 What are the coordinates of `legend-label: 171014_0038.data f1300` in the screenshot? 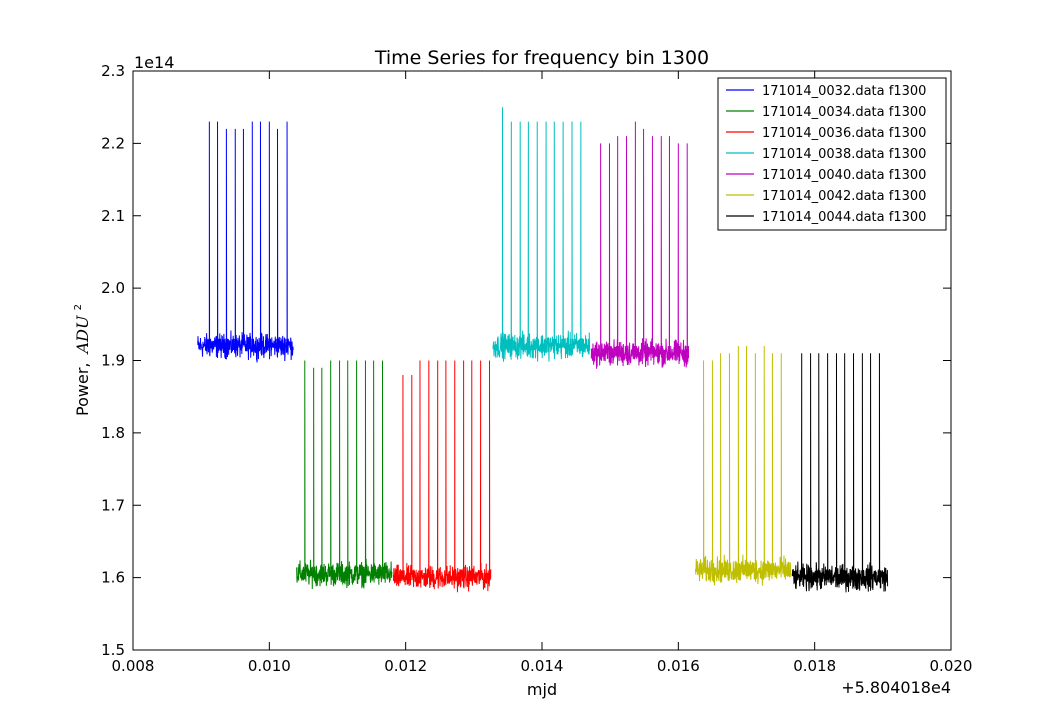 It's located at (844, 154).